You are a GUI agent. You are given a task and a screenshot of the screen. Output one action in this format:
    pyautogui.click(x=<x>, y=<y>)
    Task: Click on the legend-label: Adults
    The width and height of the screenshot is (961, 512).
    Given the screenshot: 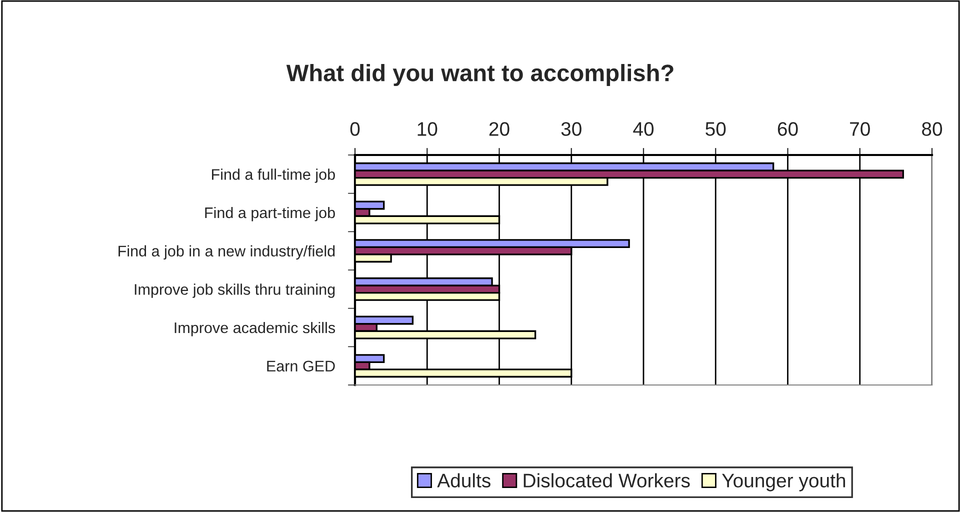 What is the action you would take?
    pyautogui.click(x=463, y=480)
    